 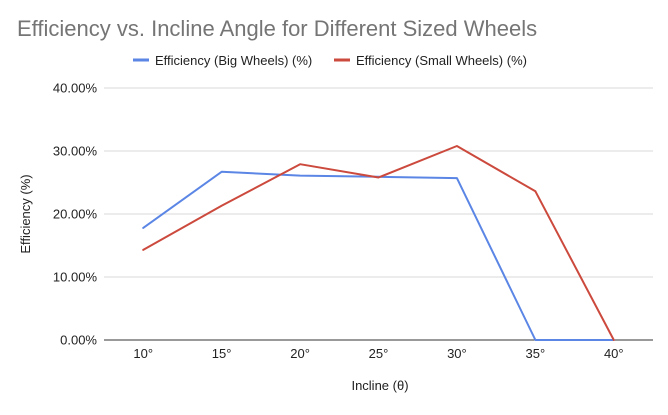 I want to click on y-tick-label: 20.00%, so click(x=75, y=214).